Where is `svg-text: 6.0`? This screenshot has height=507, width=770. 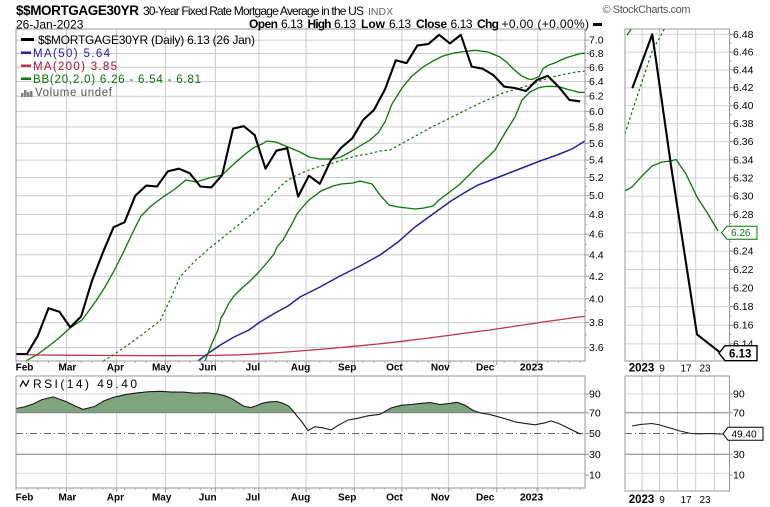
svg-text: 6.0 is located at coordinates (596, 112).